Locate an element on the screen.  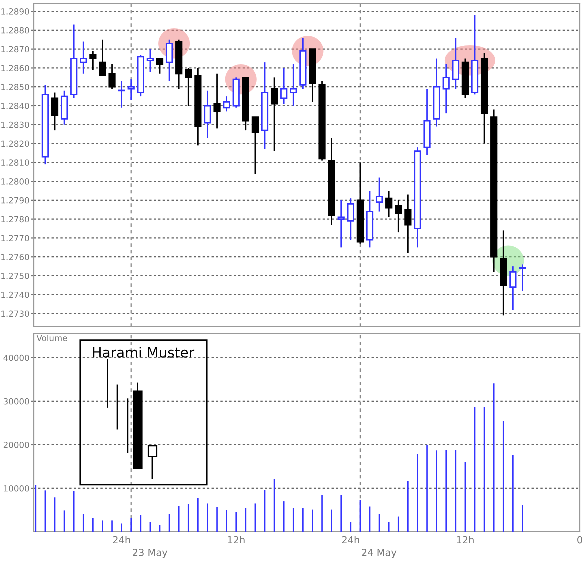
y-tick-label: 1.2840 is located at coordinates (16, 106).